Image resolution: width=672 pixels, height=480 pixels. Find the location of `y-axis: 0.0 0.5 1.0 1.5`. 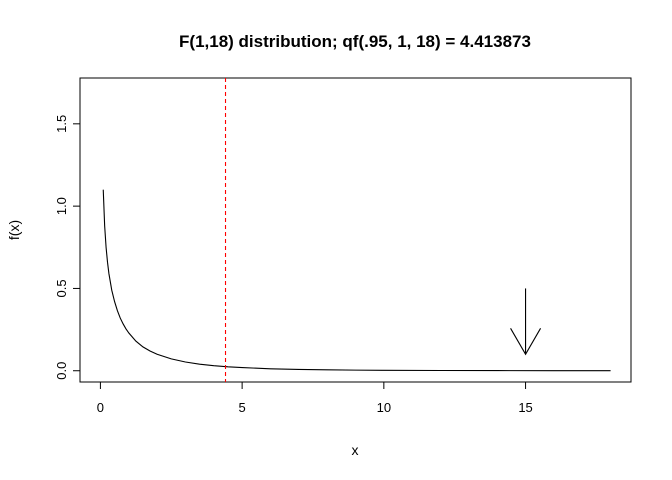

y-axis: 0.0 0.5 1.0 1.5 is located at coordinates (67, 247).